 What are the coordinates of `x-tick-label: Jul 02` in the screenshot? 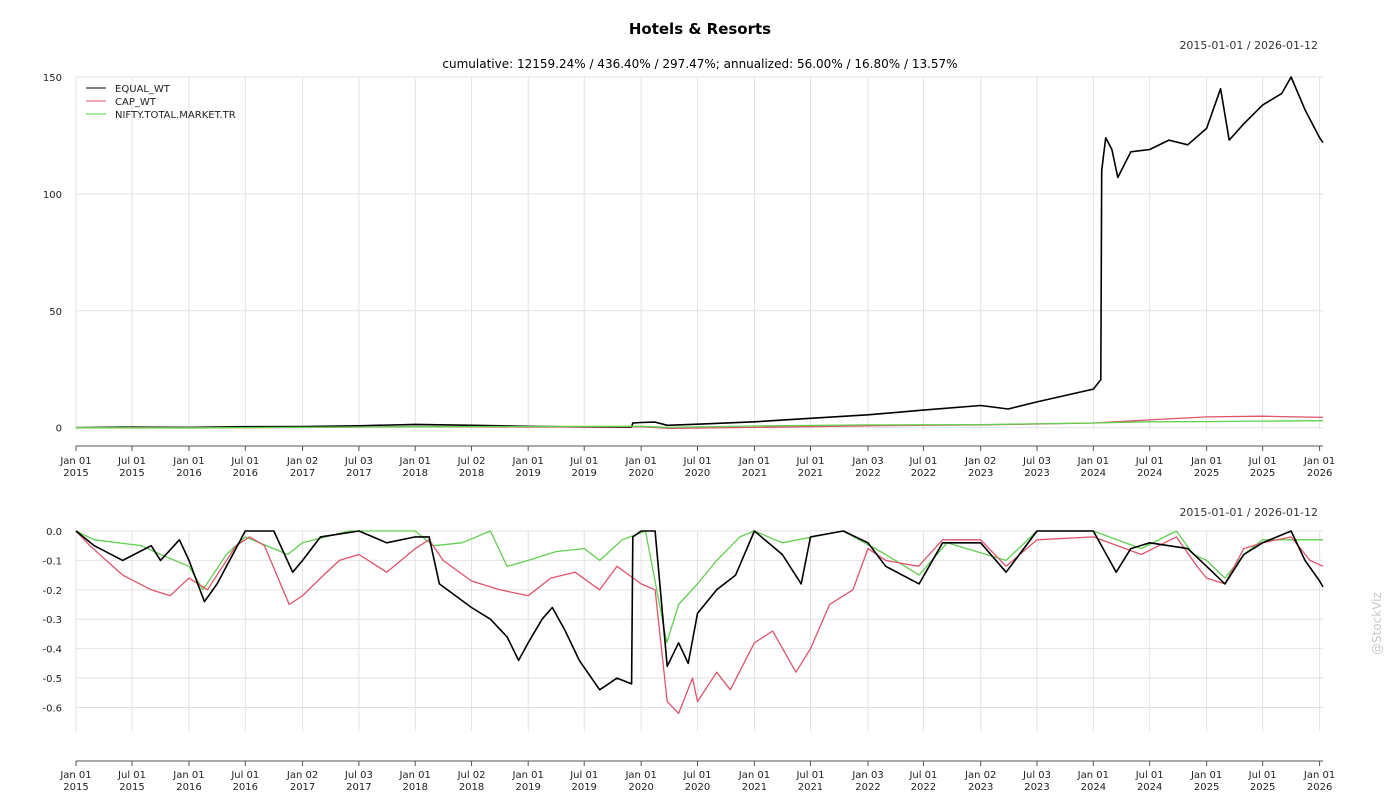 It's located at (471, 461).